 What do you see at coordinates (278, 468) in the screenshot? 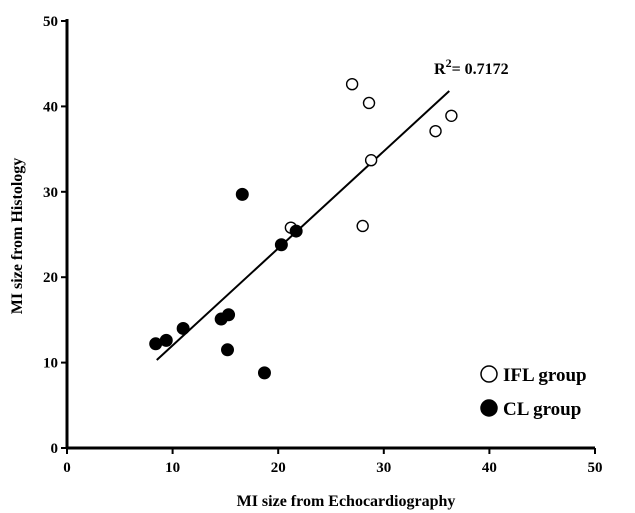
I see `x-tick-label: 20` at bounding box center [278, 468].